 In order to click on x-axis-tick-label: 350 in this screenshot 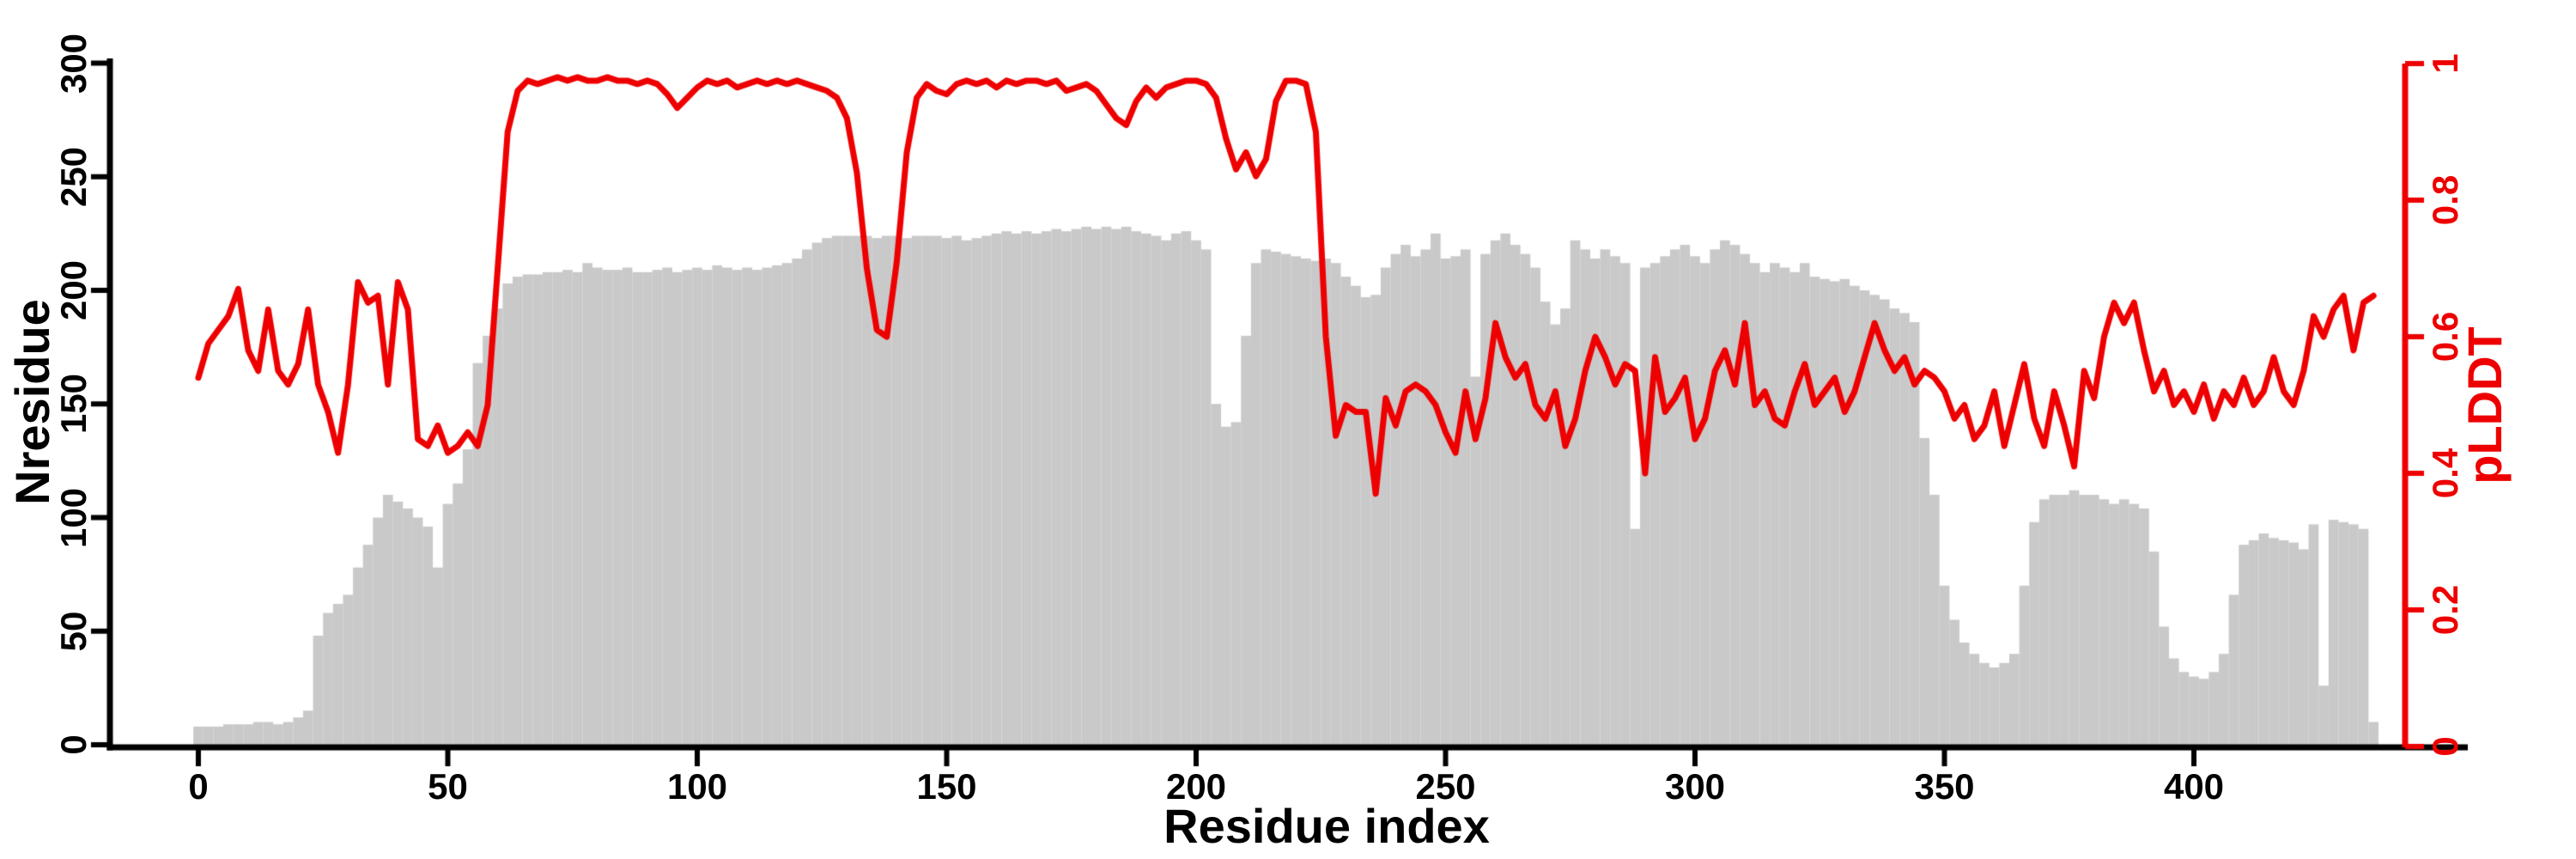, I will do `click(1945, 786)`.